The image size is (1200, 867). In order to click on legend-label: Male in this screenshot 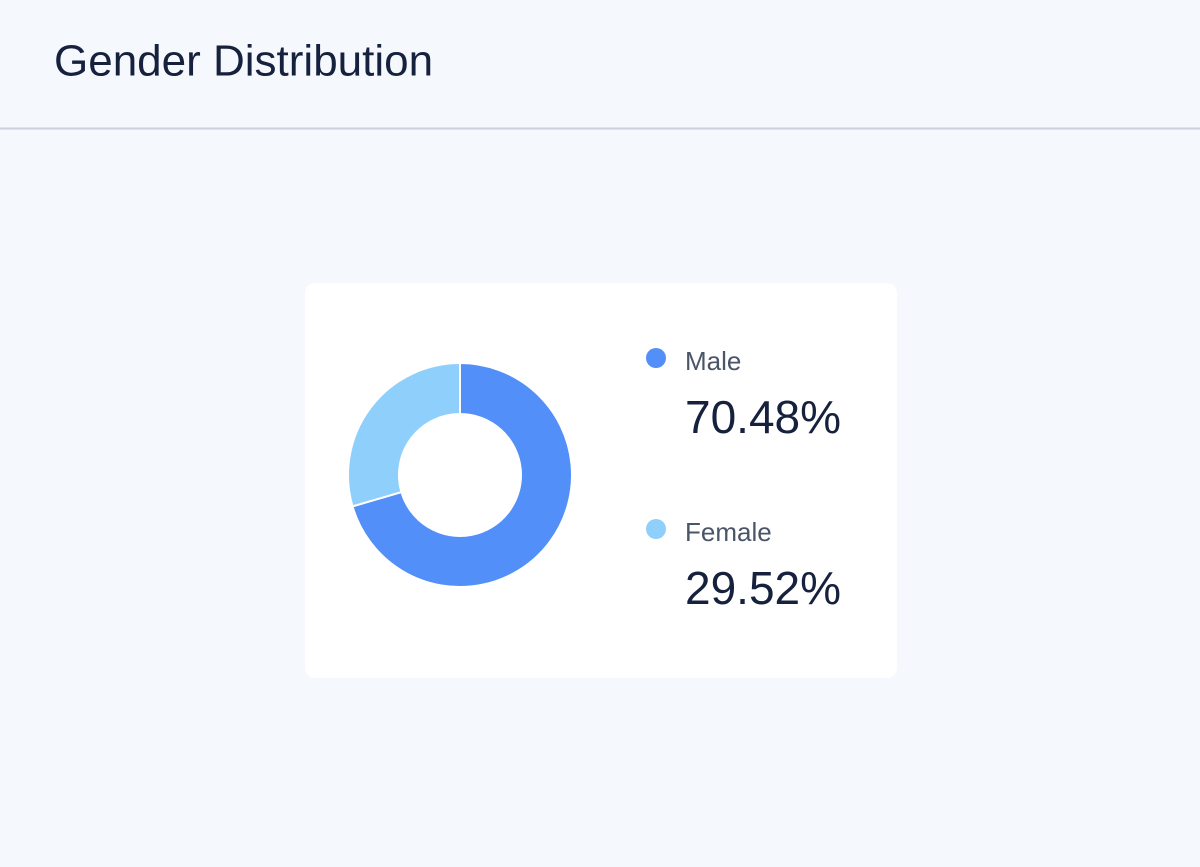, I will do `click(713, 361)`.